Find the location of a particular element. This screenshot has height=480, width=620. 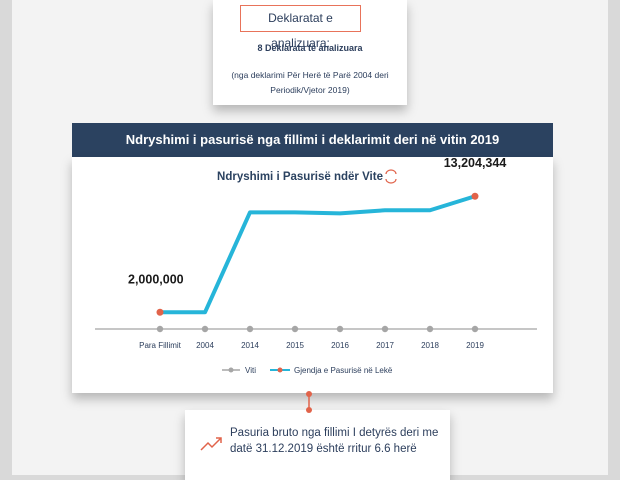

x-tick-label: 2018 is located at coordinates (430, 345).